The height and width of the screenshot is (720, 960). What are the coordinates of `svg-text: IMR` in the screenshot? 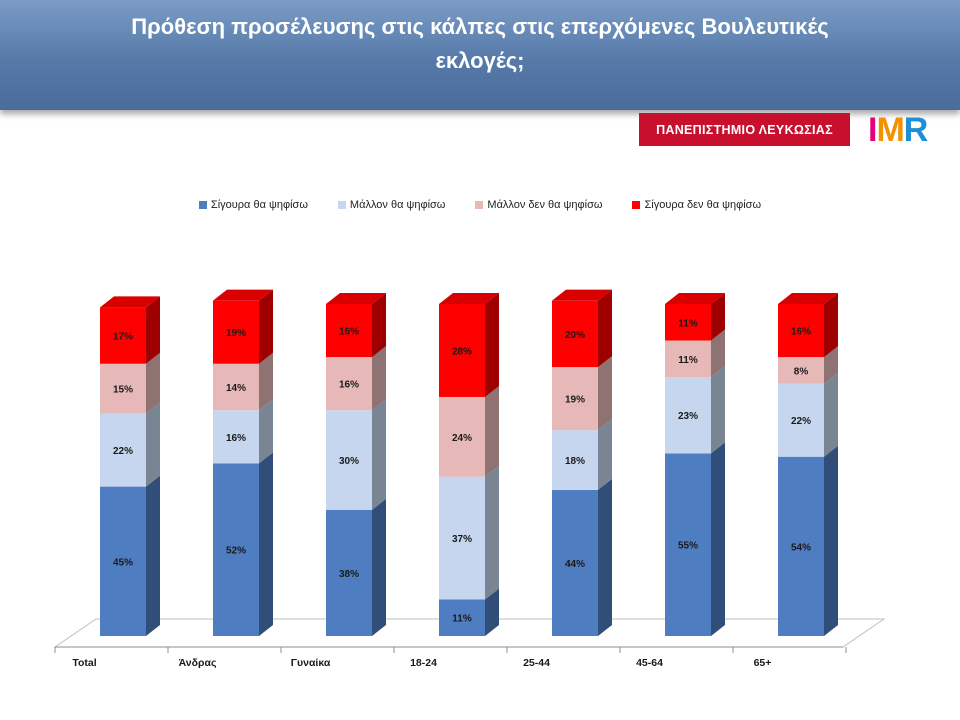 It's located at (898, 129).